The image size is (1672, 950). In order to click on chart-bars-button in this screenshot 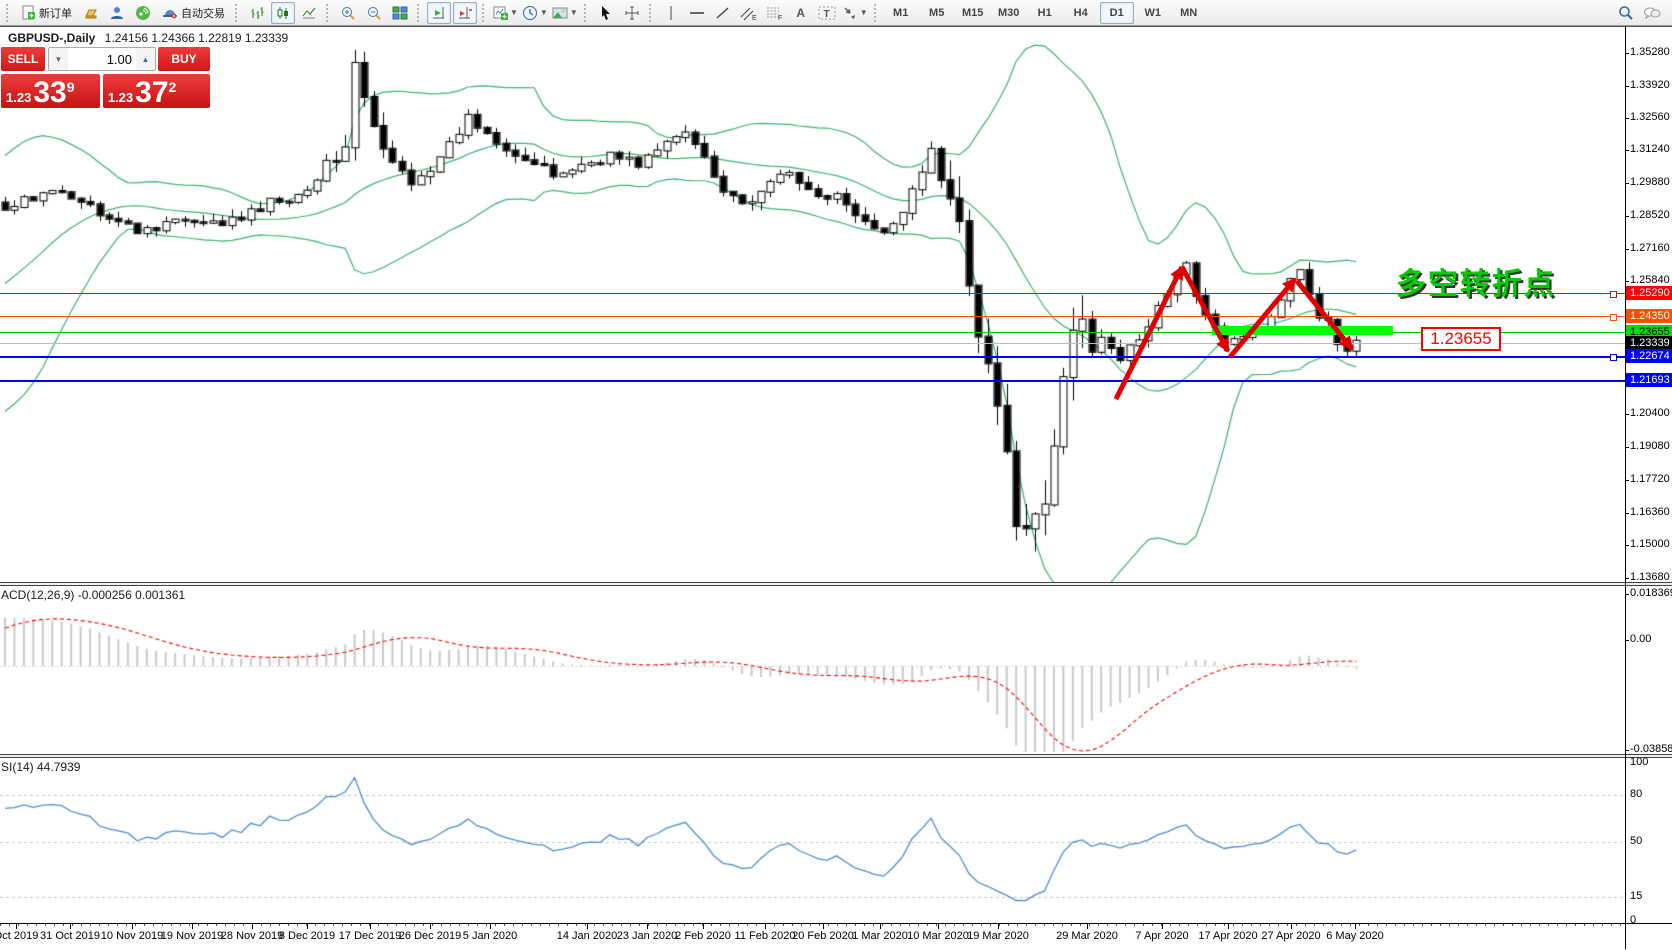, I will do `click(257, 13)`.